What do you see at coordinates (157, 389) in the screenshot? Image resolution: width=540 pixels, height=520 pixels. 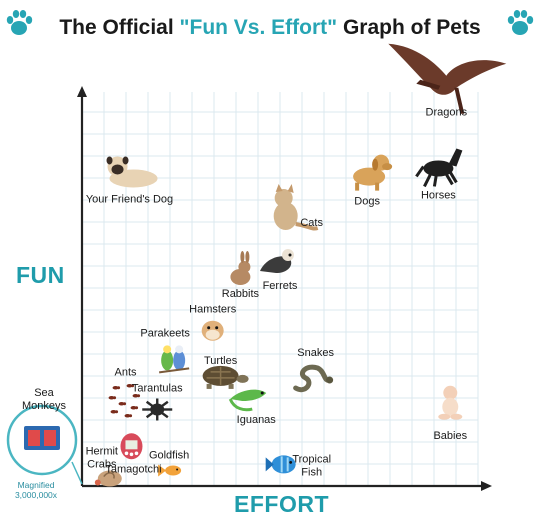 I see `pet-label: Tarantulas` at bounding box center [157, 389].